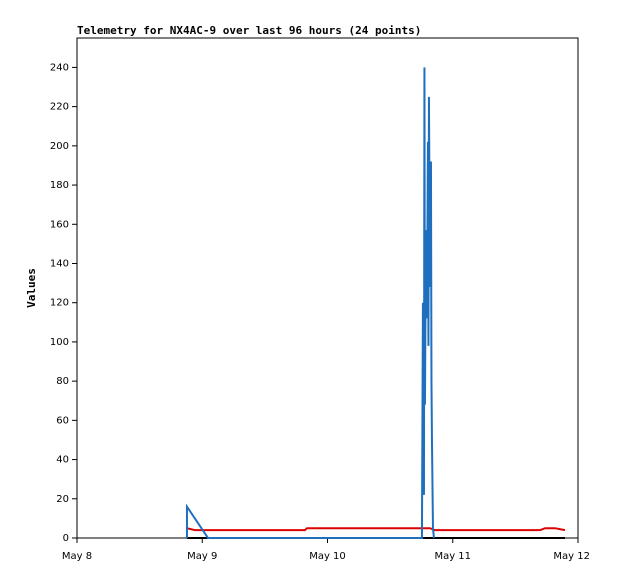 Image resolution: width=618 pixels, height=579 pixels. Describe the element at coordinates (77, 556) in the screenshot. I see `x-tick-label: May 8` at that location.